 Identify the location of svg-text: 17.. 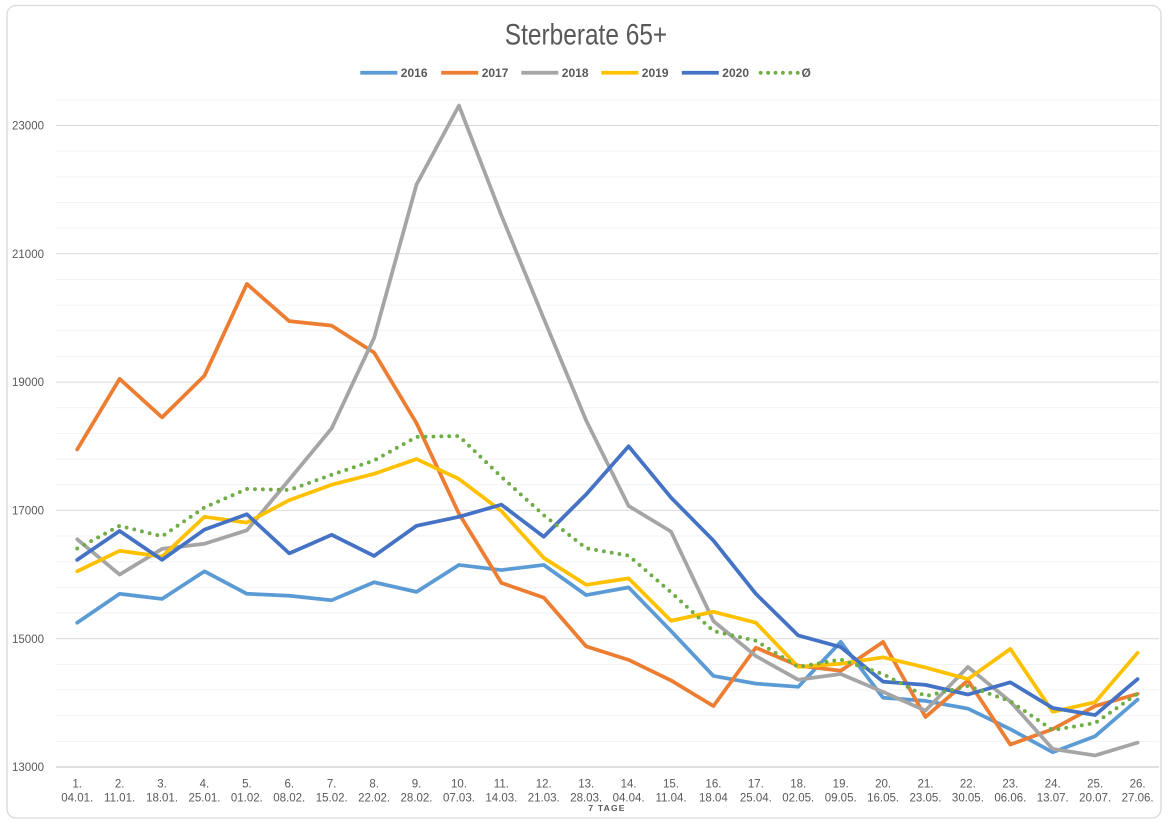
(756, 785).